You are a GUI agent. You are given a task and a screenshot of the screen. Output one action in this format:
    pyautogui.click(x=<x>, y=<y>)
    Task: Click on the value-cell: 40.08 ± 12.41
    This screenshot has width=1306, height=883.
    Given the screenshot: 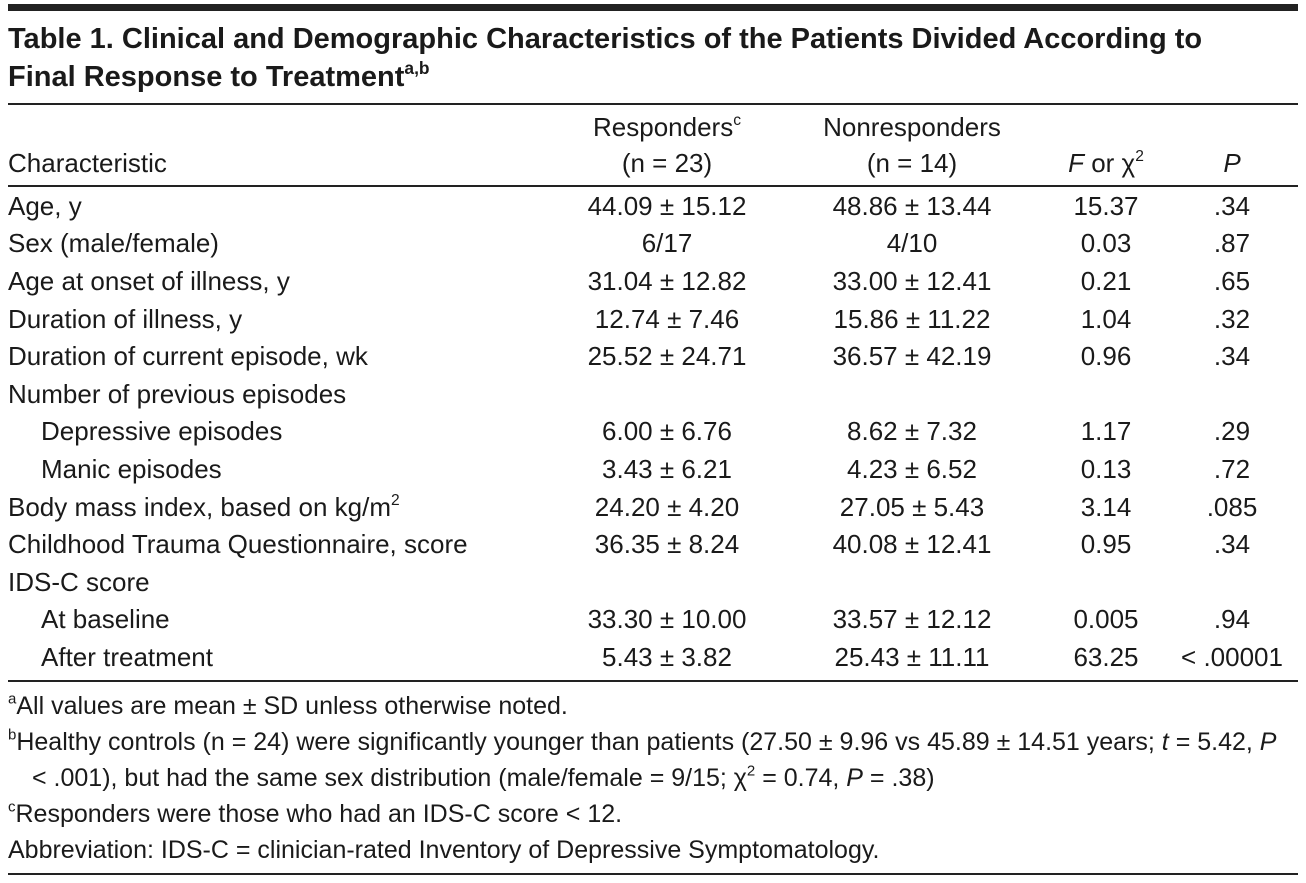 What is the action you would take?
    pyautogui.click(x=912, y=544)
    